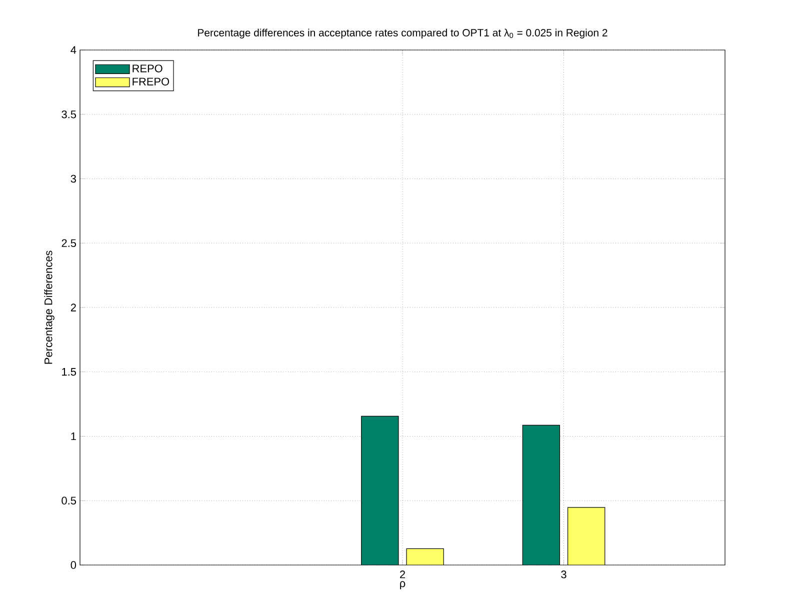 This screenshot has width=799, height=615. What do you see at coordinates (49, 307) in the screenshot?
I see `y-axis-title: Percentage Differences` at bounding box center [49, 307].